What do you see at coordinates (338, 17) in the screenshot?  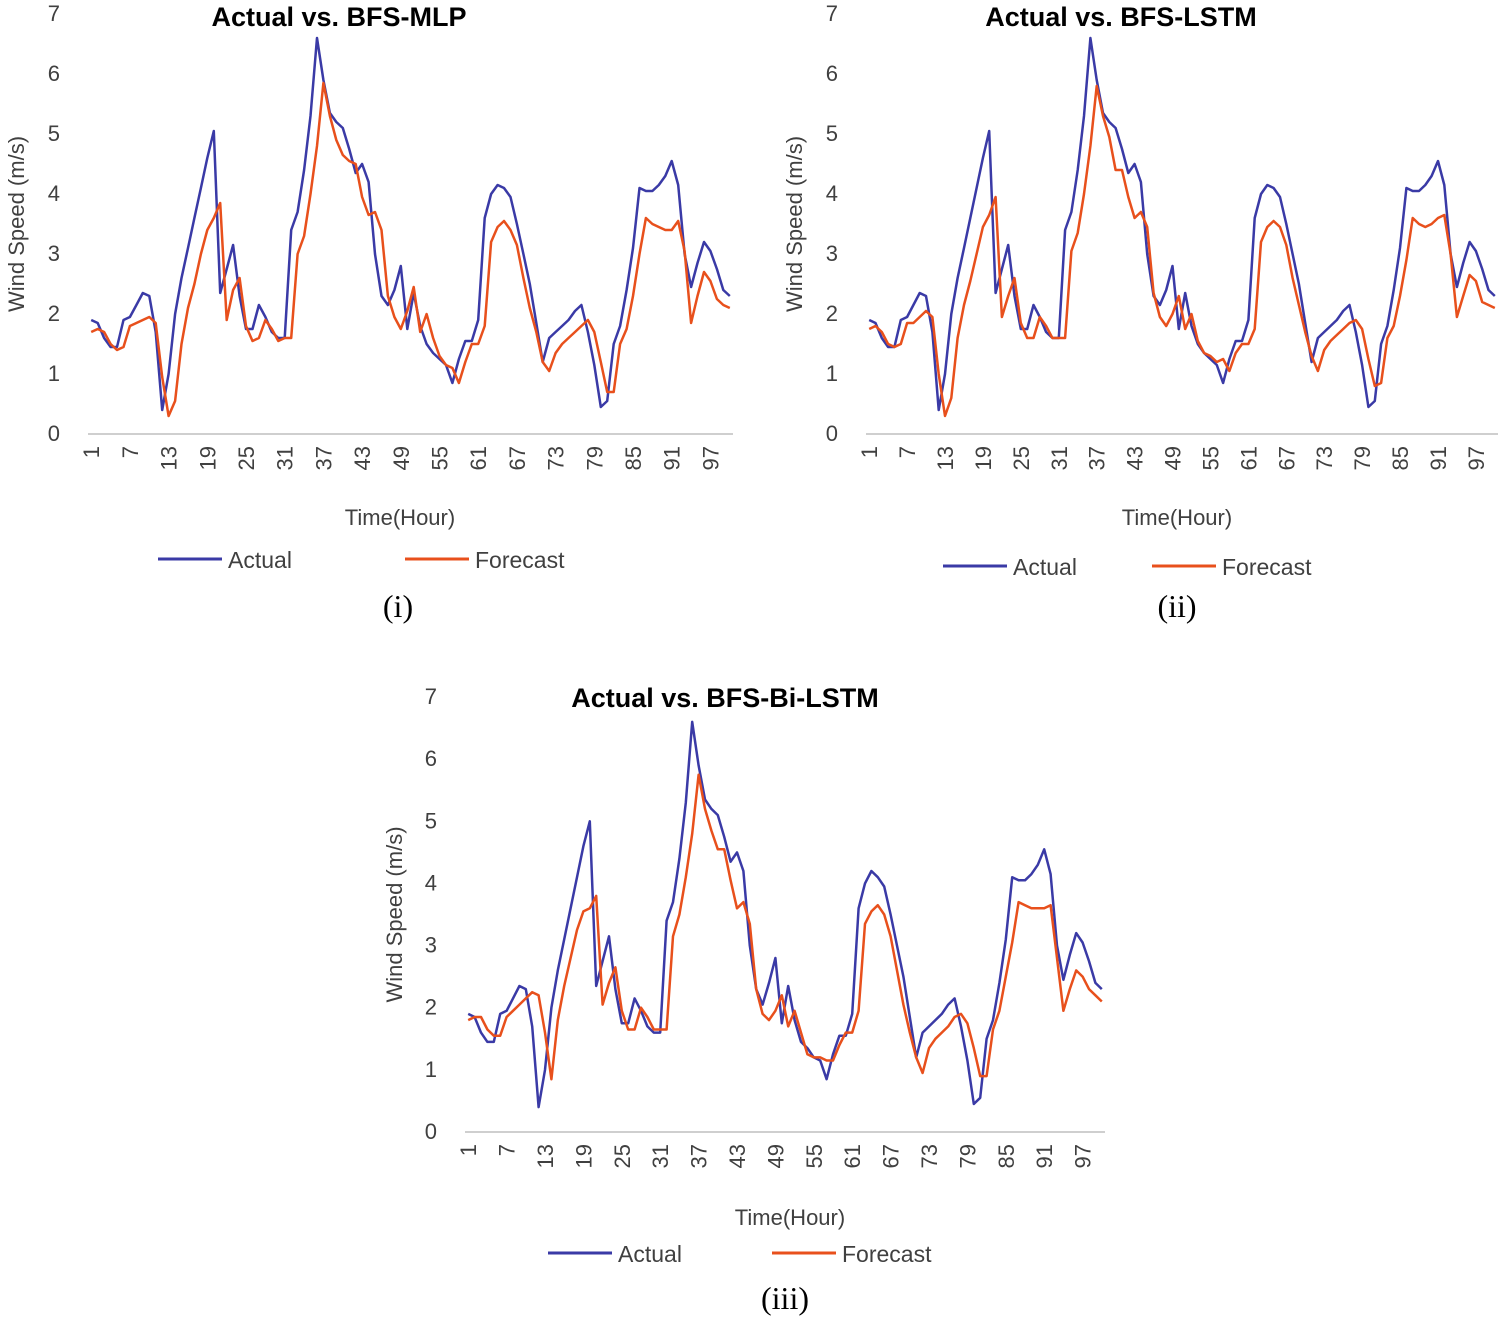 I see `chart-title: Actual vs. BFS-MLP` at bounding box center [338, 17].